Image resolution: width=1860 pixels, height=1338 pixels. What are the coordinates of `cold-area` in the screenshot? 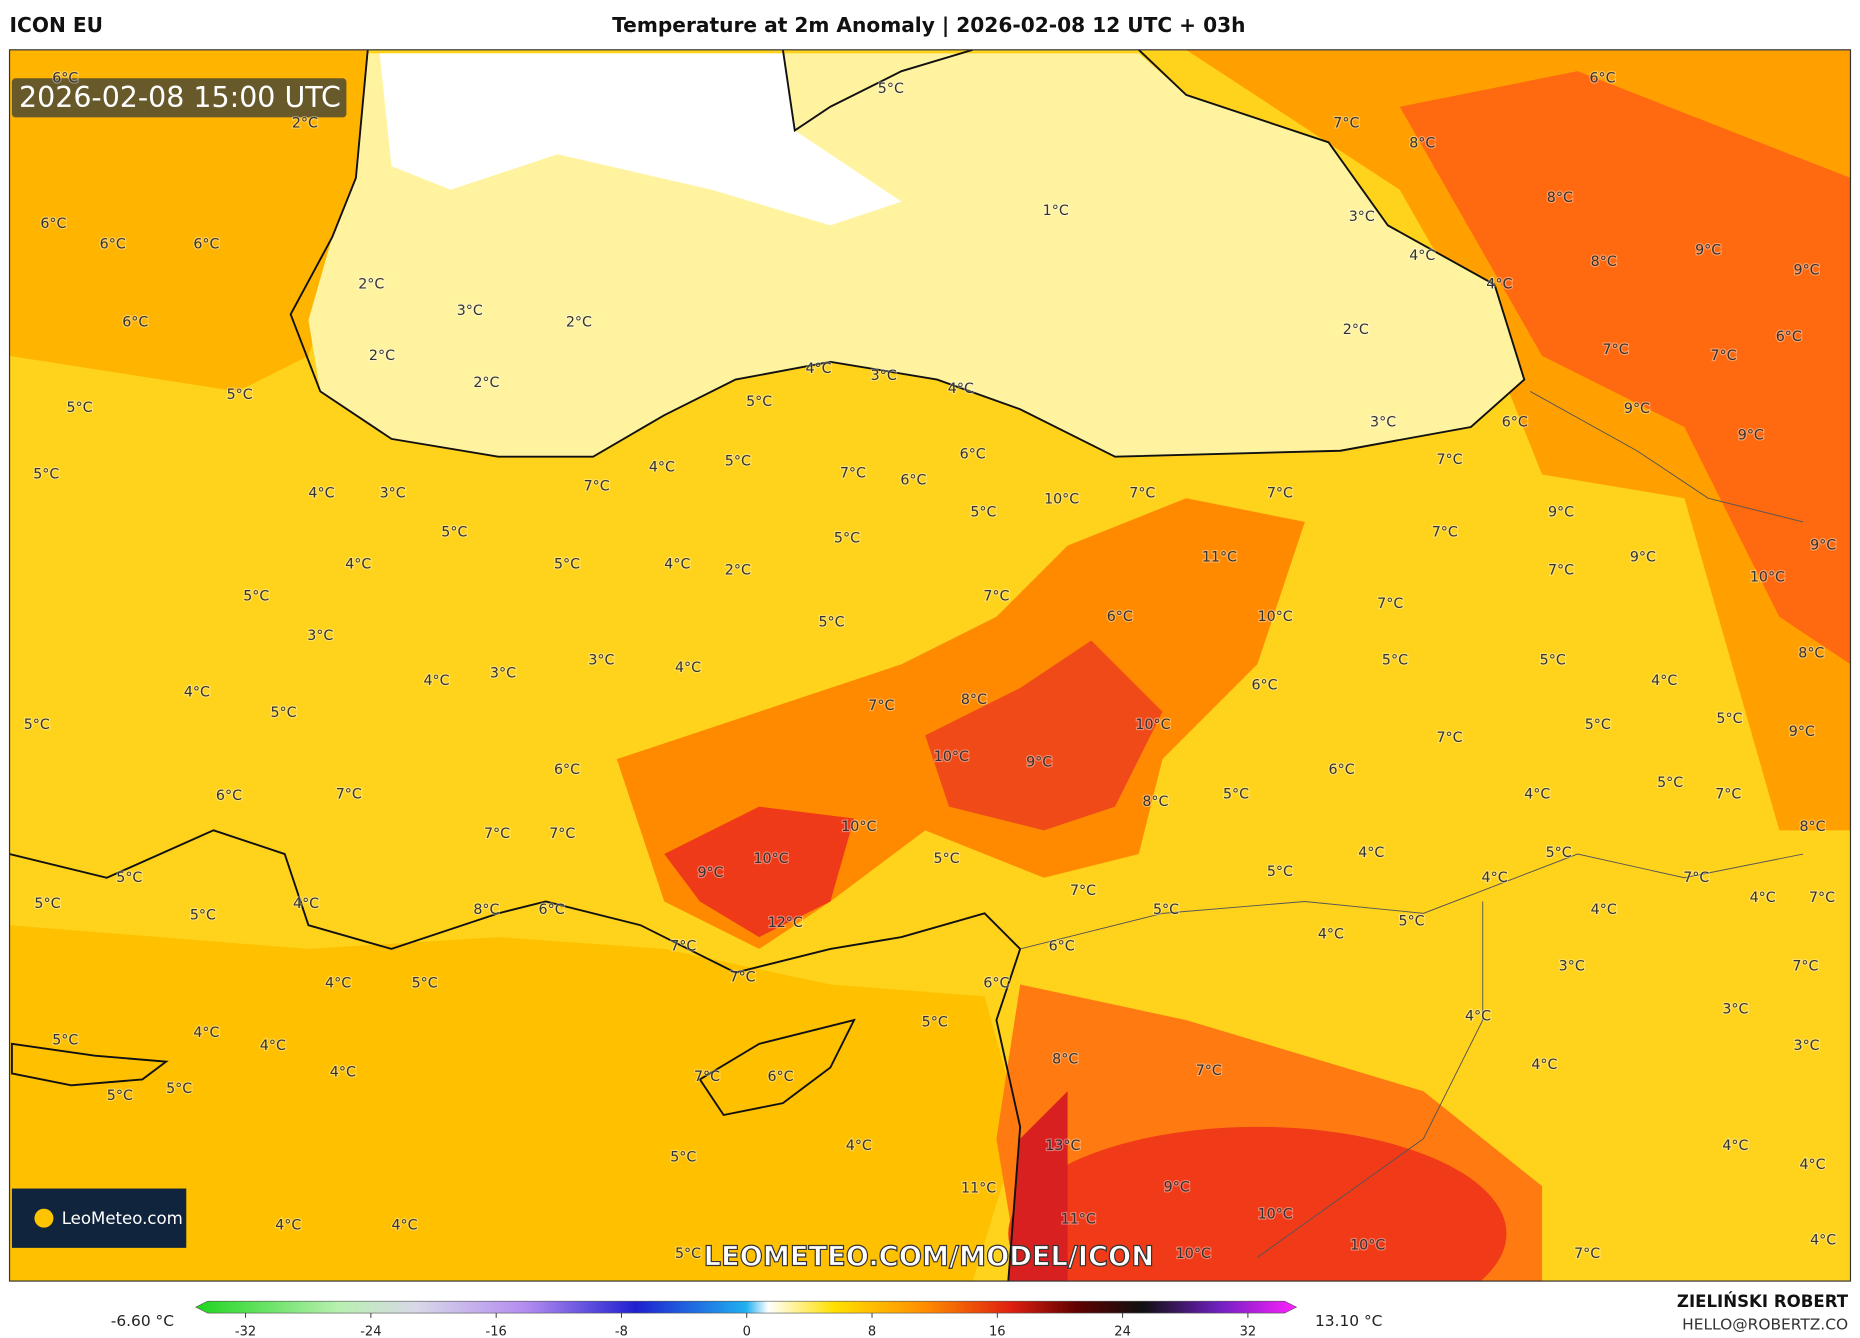 It's located at (640, 139).